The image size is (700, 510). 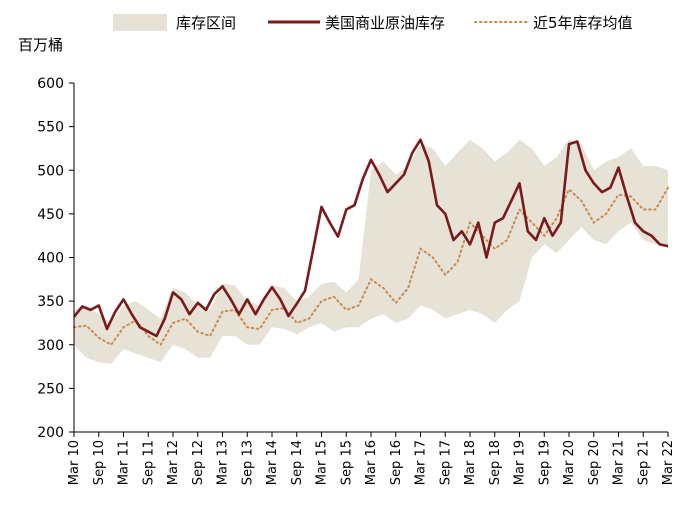 What do you see at coordinates (619, 462) in the screenshot?
I see `x-tick-label: Mar 21` at bounding box center [619, 462].